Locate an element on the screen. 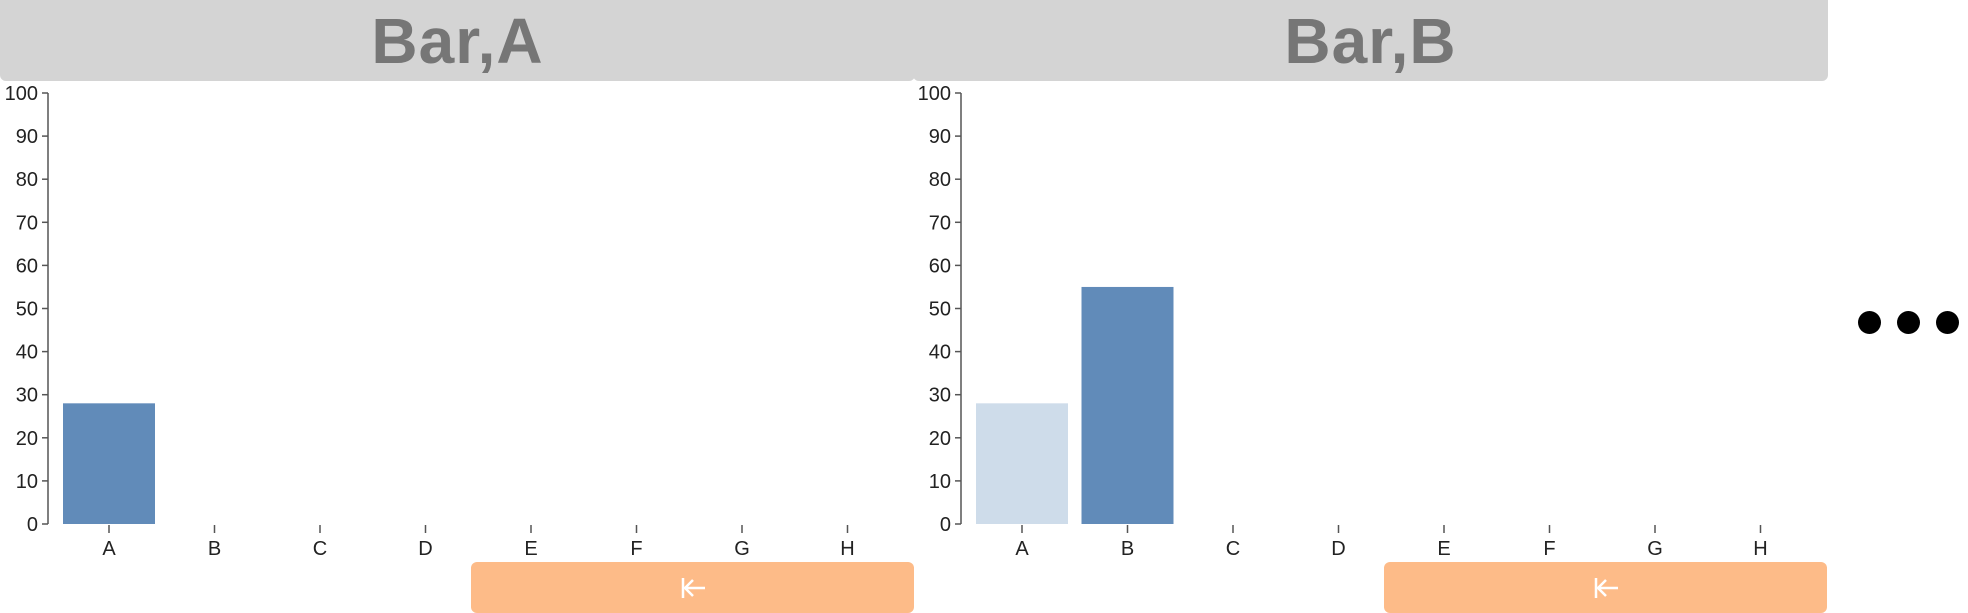  chart-title: Bar,B is located at coordinates (1370, 40).